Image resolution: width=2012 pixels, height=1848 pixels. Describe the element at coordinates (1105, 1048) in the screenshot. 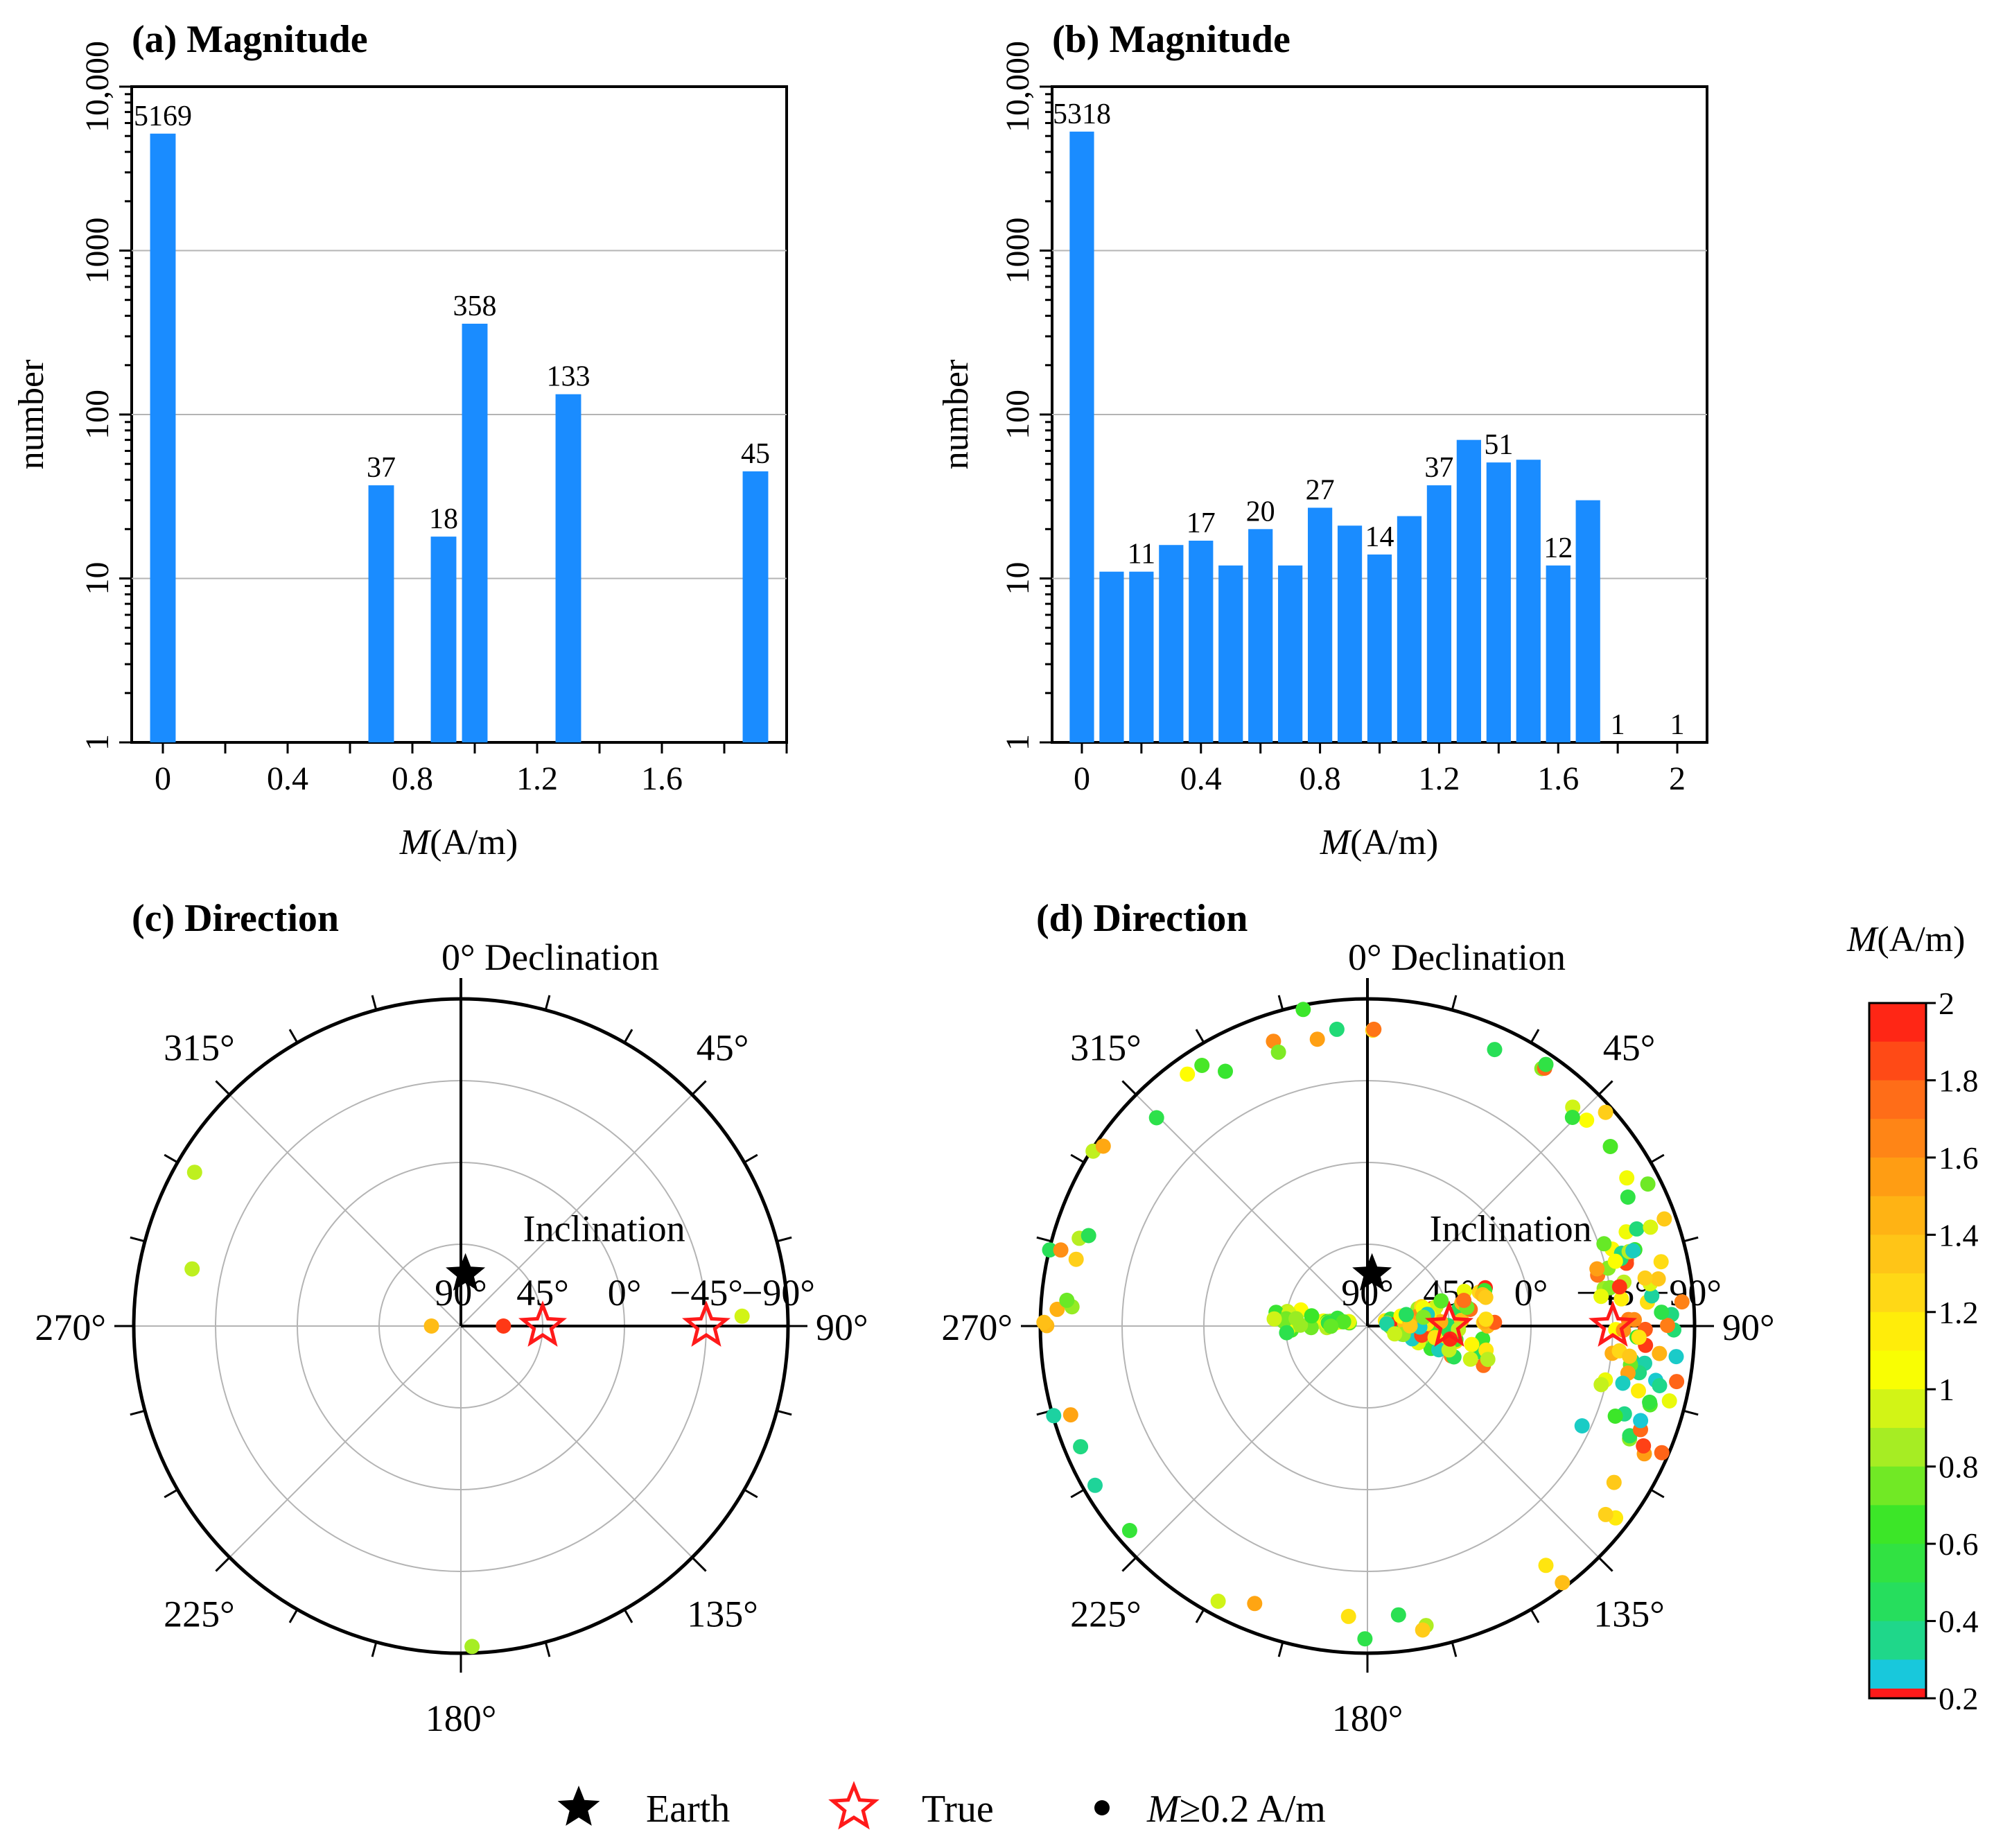

I see `angle-label: 315°` at that location.